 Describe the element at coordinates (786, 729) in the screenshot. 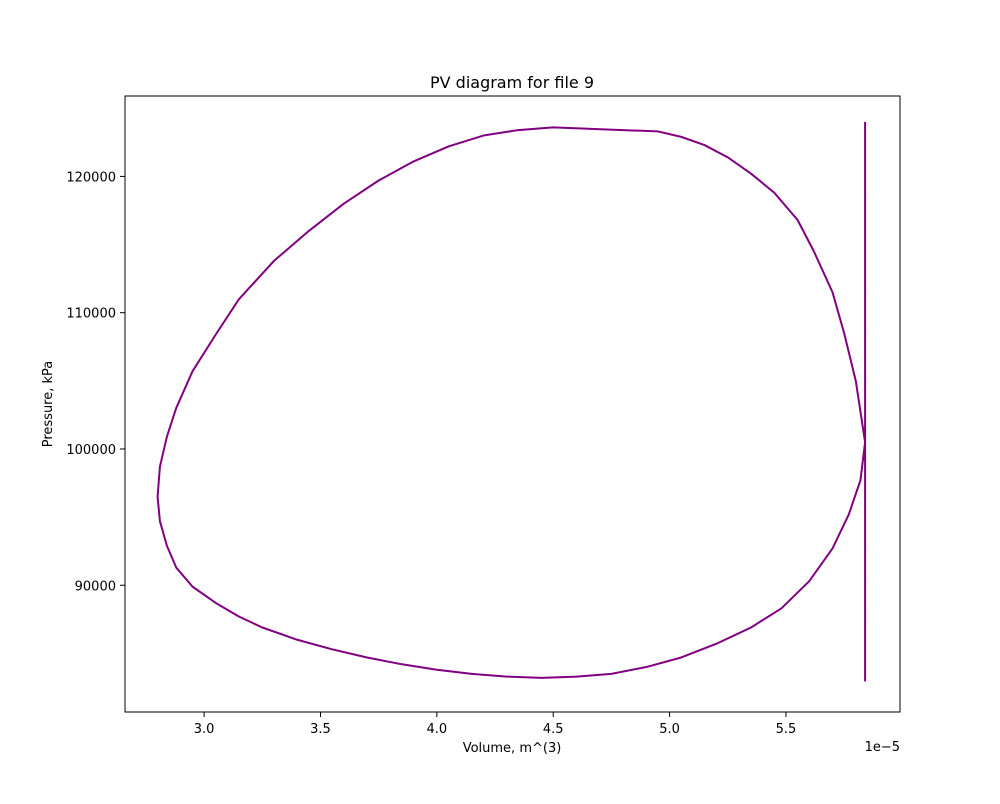

I see `x-tick-label: 5.5` at that location.